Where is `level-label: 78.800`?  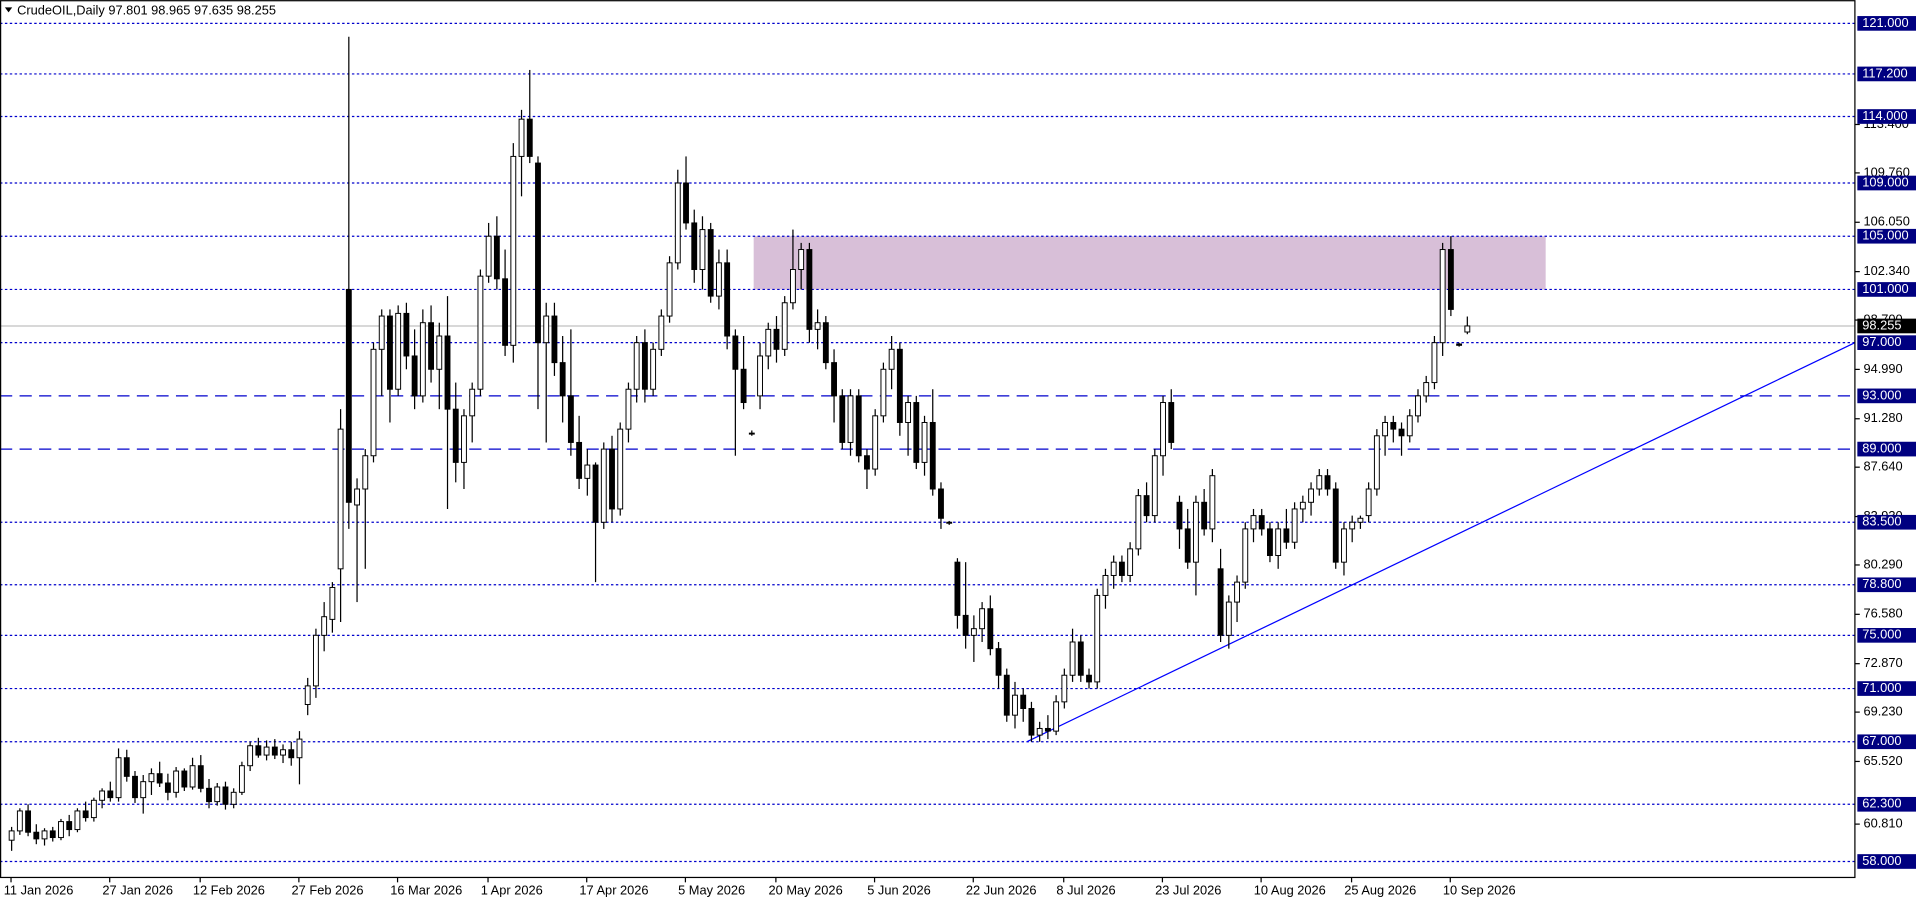
level-label: 78.800 is located at coordinates (1881, 583).